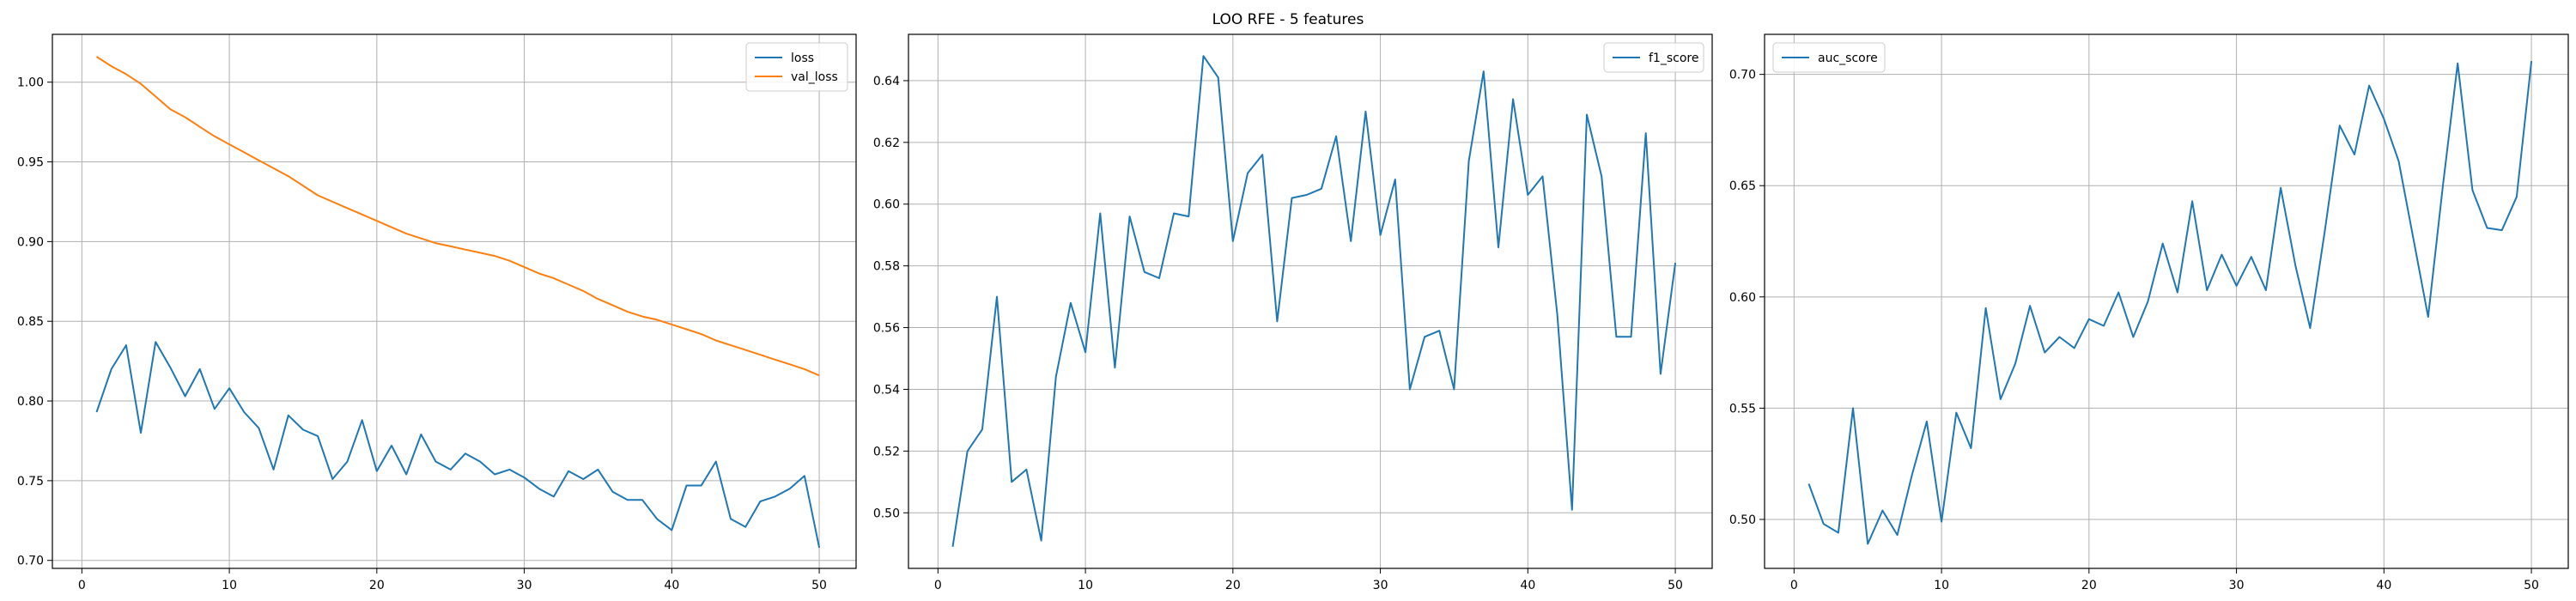 The height and width of the screenshot is (601, 2576). I want to click on series-points-loss, so click(459, 445).